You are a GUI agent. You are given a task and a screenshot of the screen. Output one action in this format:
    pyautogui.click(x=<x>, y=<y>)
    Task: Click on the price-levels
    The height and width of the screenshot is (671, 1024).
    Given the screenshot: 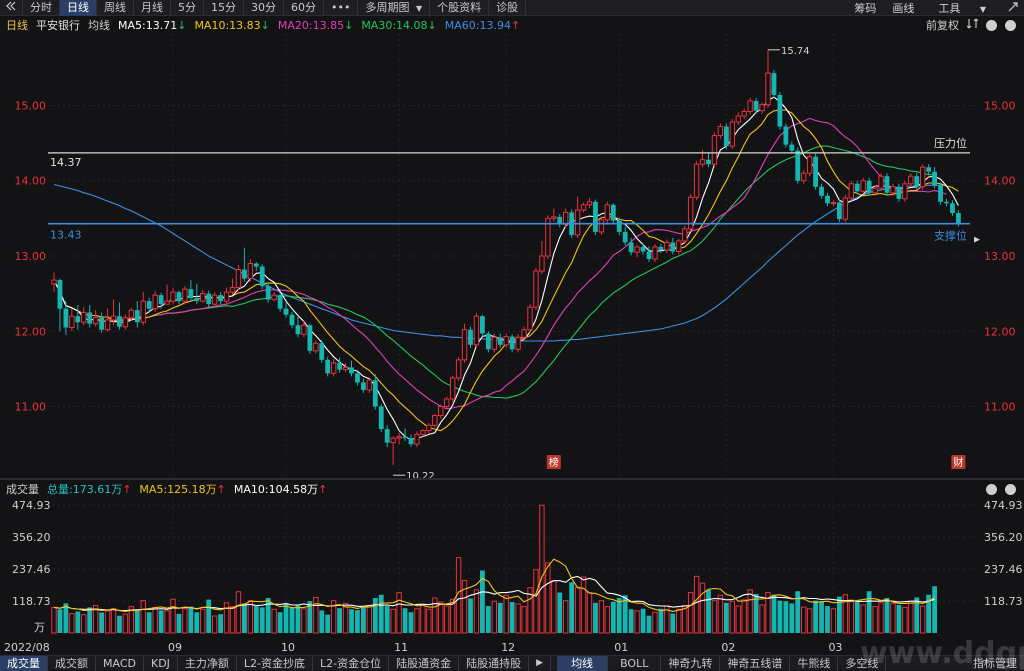 What is the action you would take?
    pyautogui.click(x=509, y=188)
    